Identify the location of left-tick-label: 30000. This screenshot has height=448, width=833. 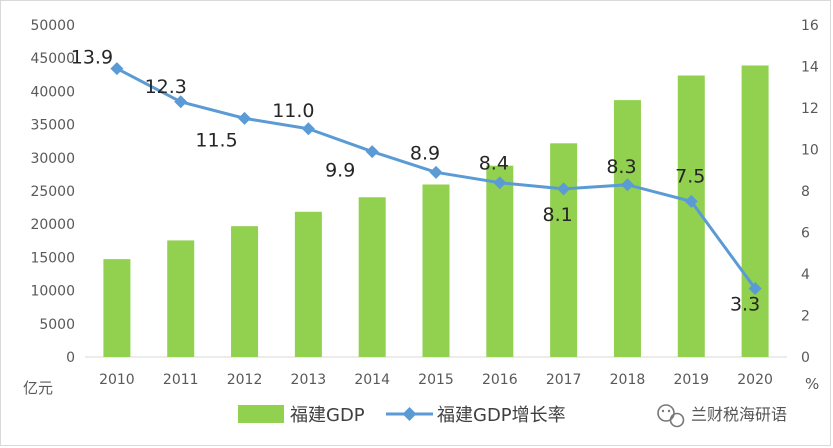
(52, 159).